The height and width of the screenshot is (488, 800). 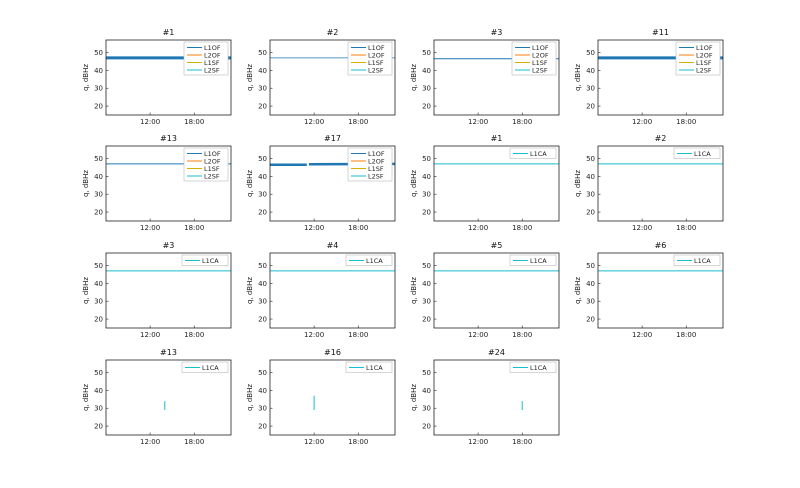 I want to click on subplot-title: #16, so click(x=332, y=352).